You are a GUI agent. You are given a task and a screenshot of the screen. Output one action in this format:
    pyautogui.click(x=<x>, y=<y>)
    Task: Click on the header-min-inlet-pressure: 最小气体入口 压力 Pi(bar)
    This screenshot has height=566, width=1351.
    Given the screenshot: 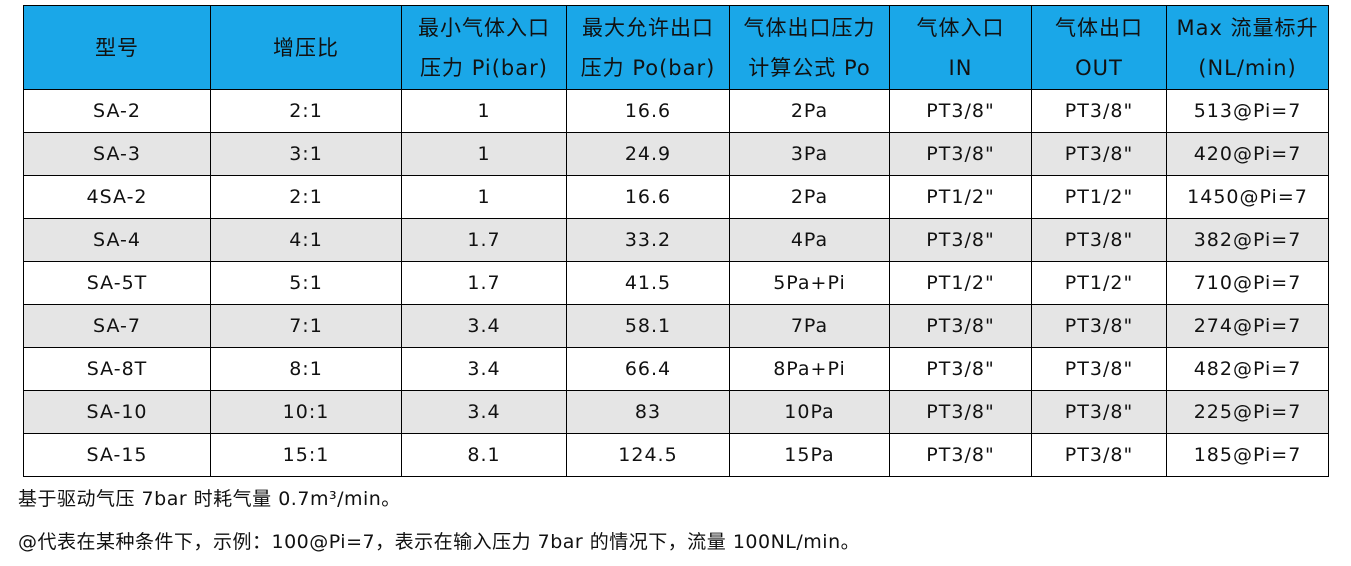 What is the action you would take?
    pyautogui.click(x=484, y=47)
    